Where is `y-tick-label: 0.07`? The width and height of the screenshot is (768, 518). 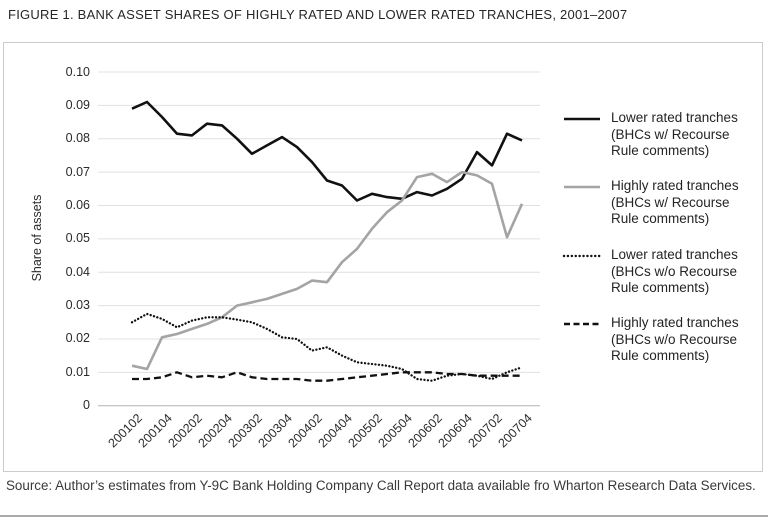
y-tick-label: 0.07 is located at coordinates (77, 171).